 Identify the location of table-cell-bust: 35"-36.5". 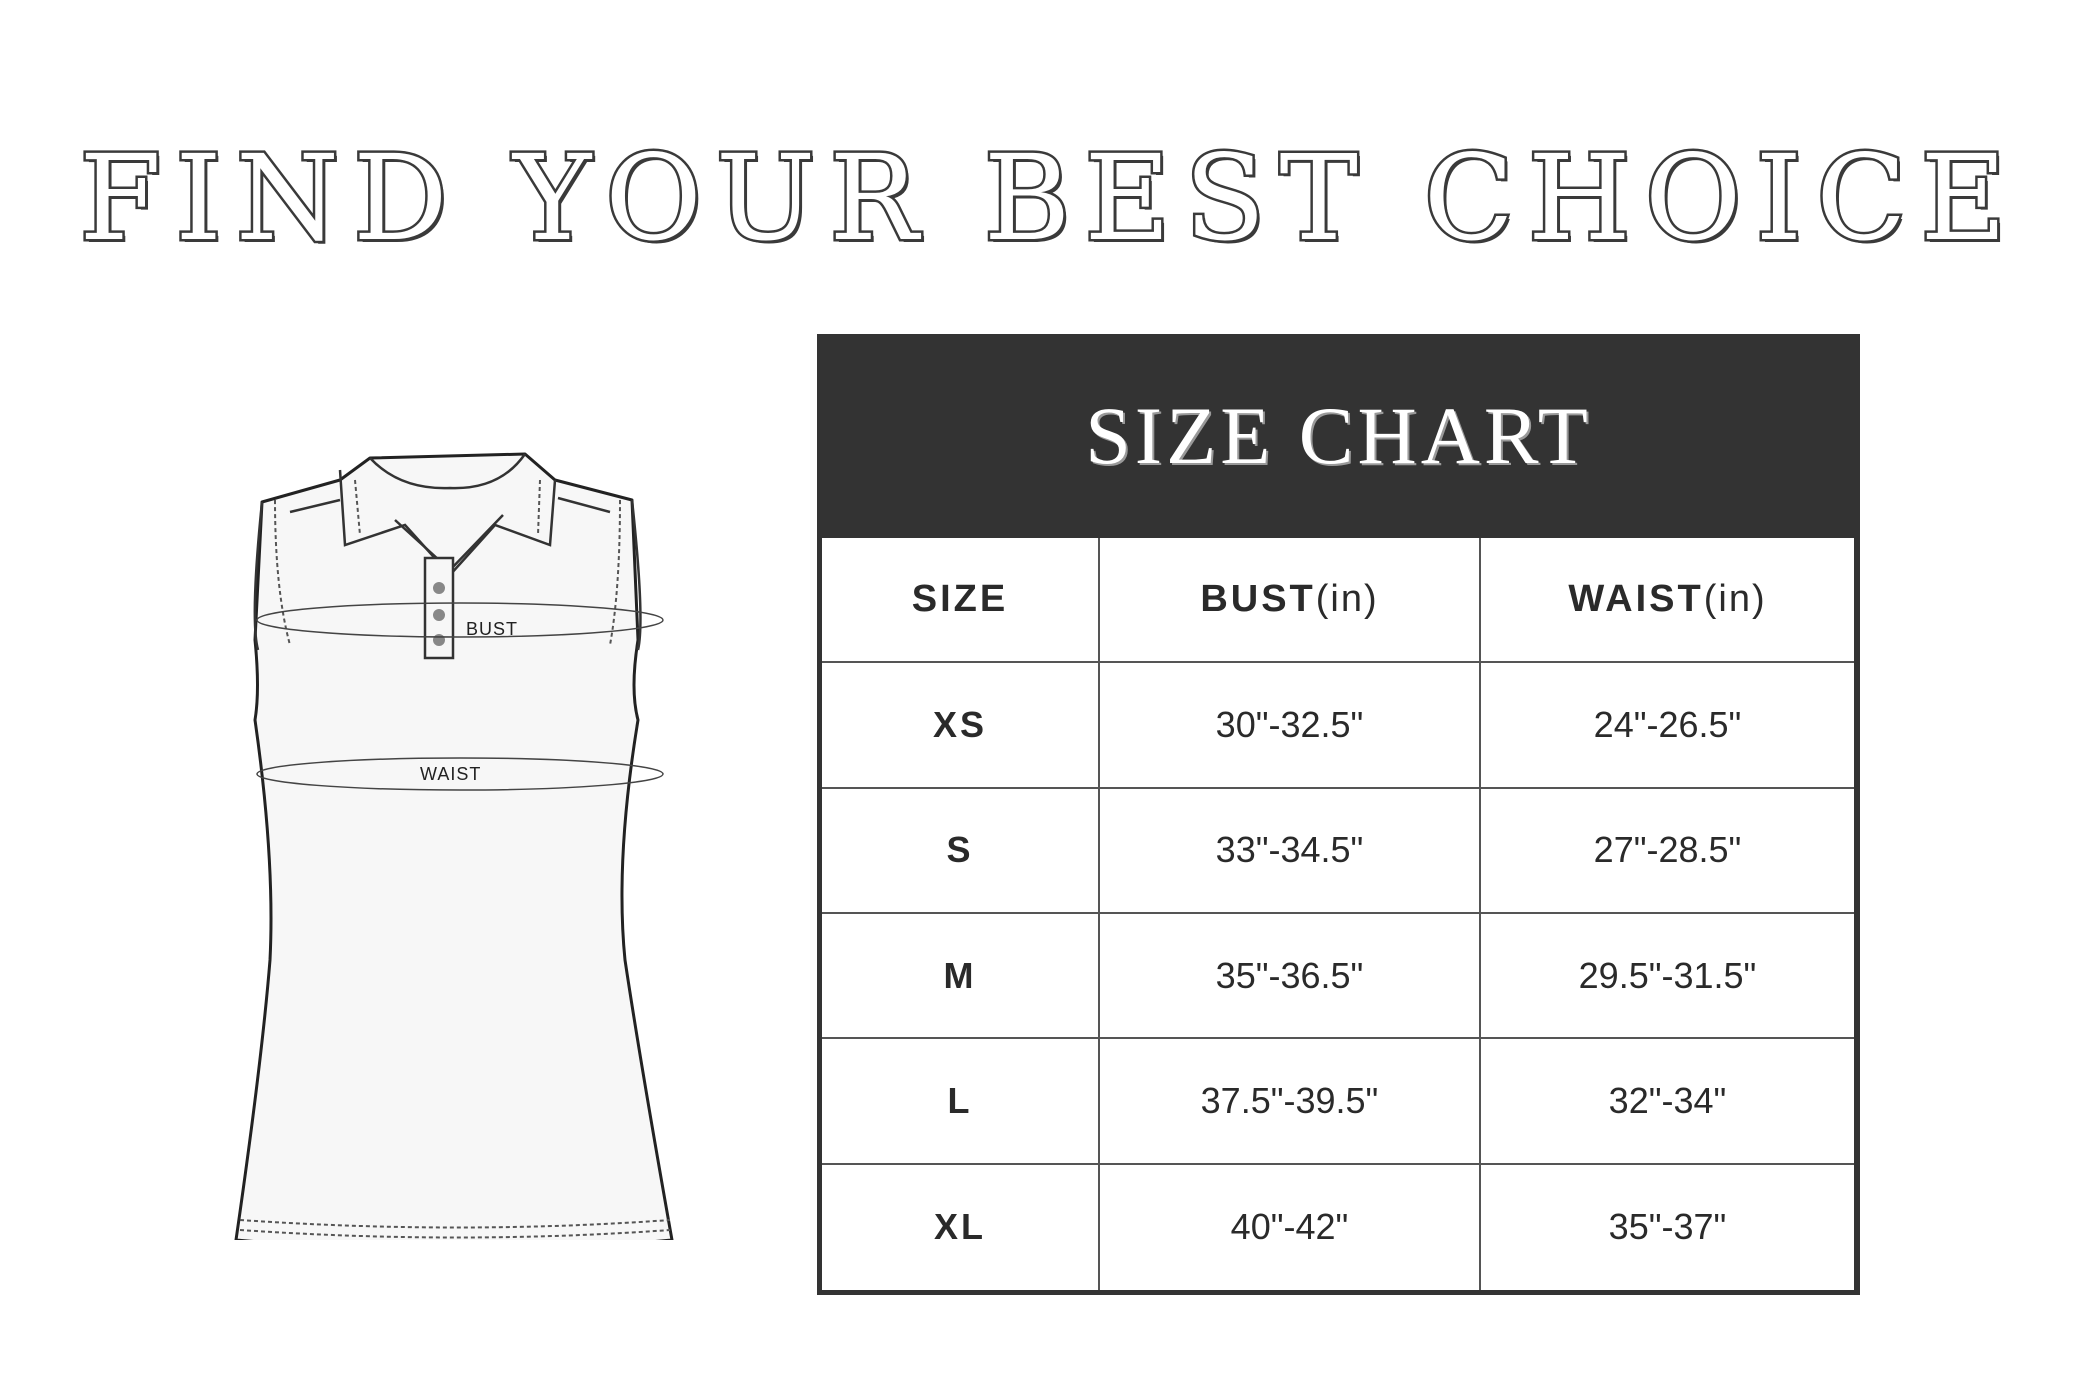
(1290, 977).